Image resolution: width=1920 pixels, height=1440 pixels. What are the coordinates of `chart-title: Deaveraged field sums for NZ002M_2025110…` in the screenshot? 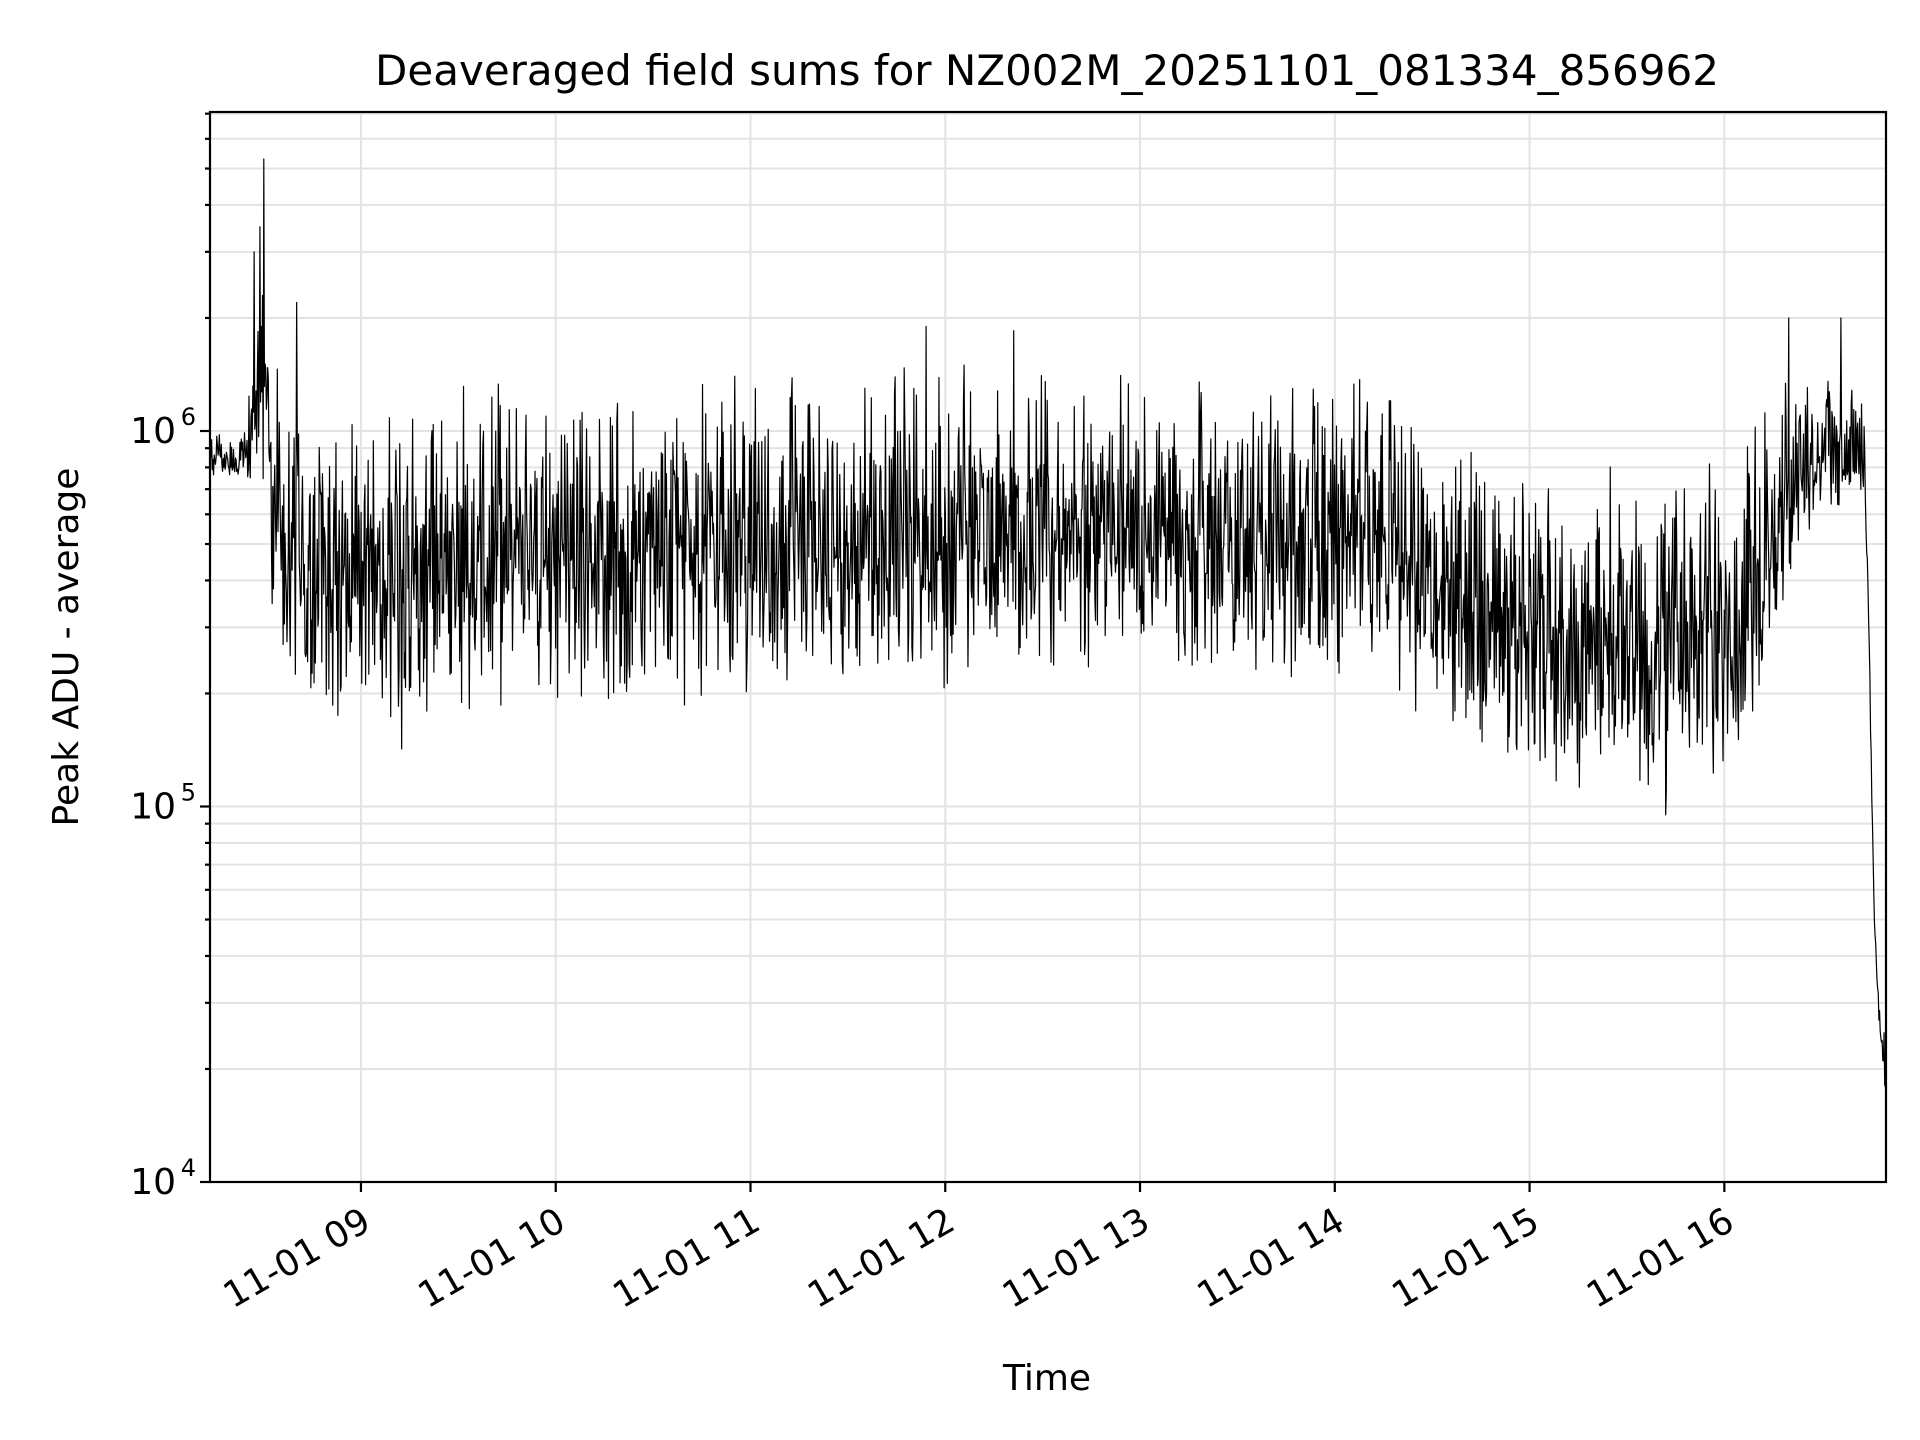 It's located at (1047, 70).